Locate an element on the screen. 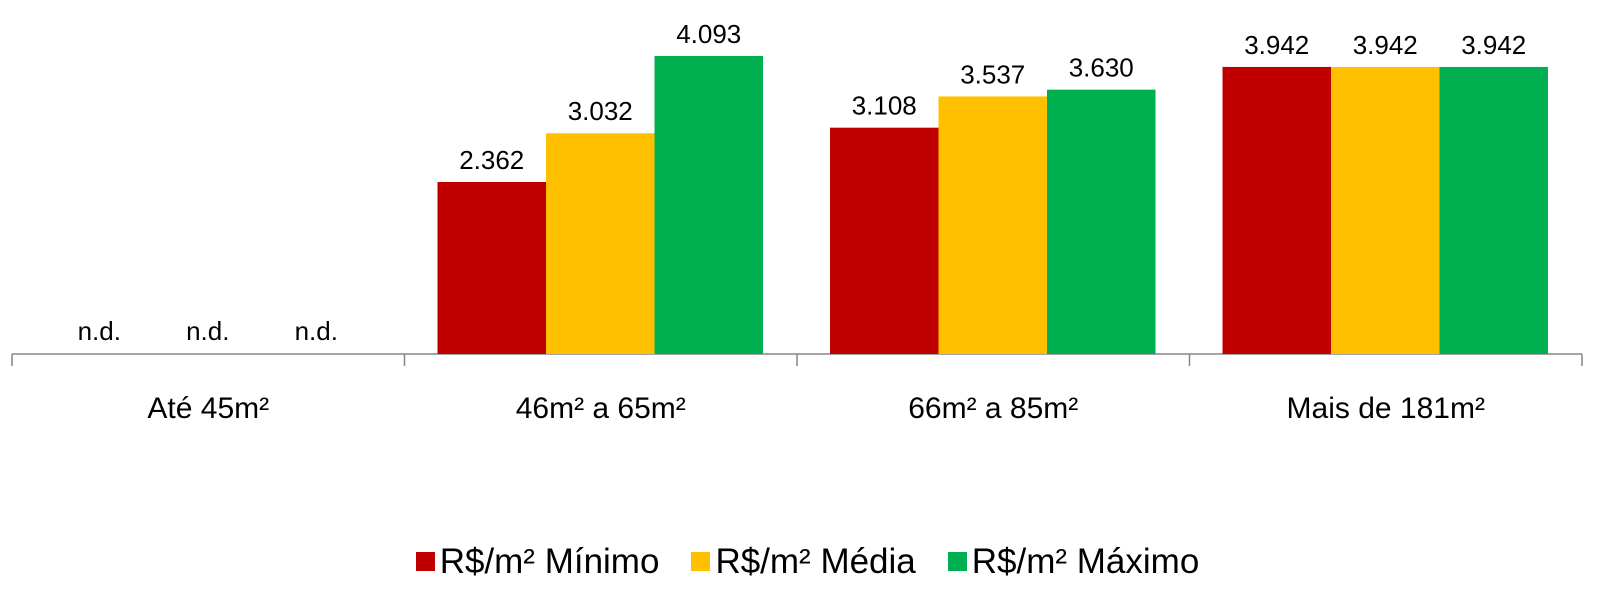 The image size is (1615, 597). legend-item: R$/m² Mínimo is located at coordinates (537, 561).